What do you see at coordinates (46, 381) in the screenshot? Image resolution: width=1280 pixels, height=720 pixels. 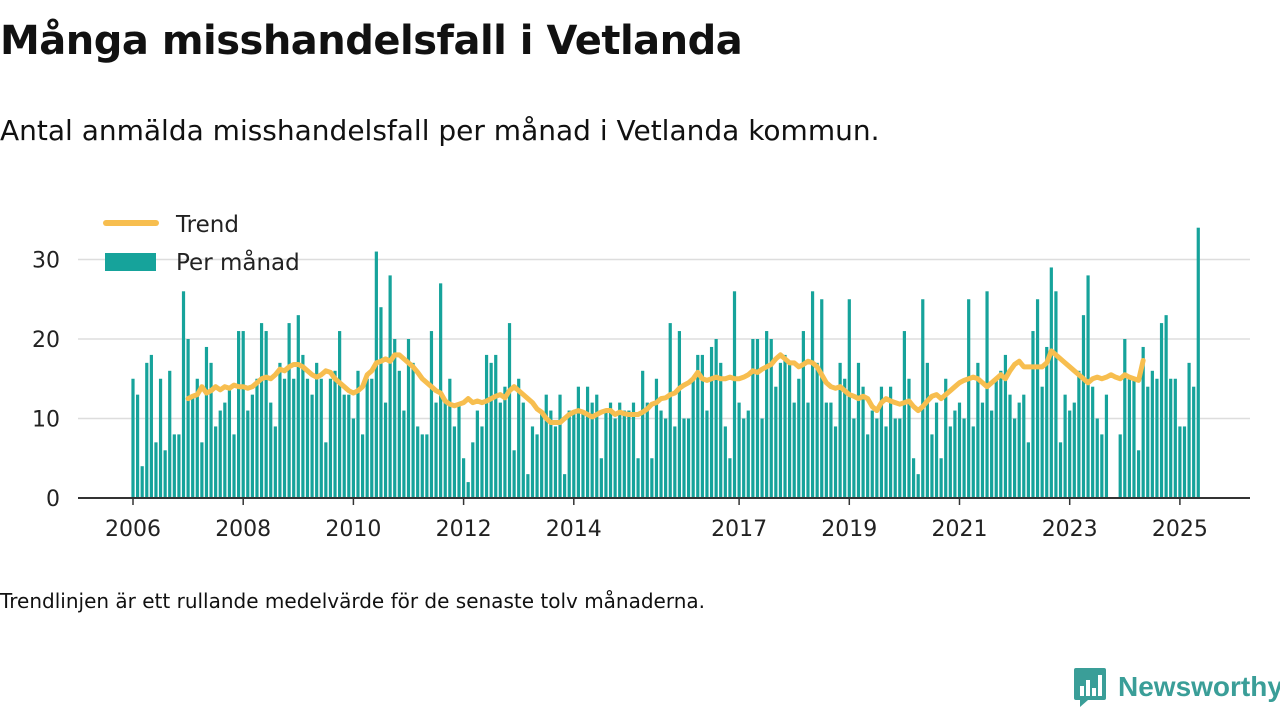 I see `y-axis-ticks: 0 10 20 30` at bounding box center [46, 381].